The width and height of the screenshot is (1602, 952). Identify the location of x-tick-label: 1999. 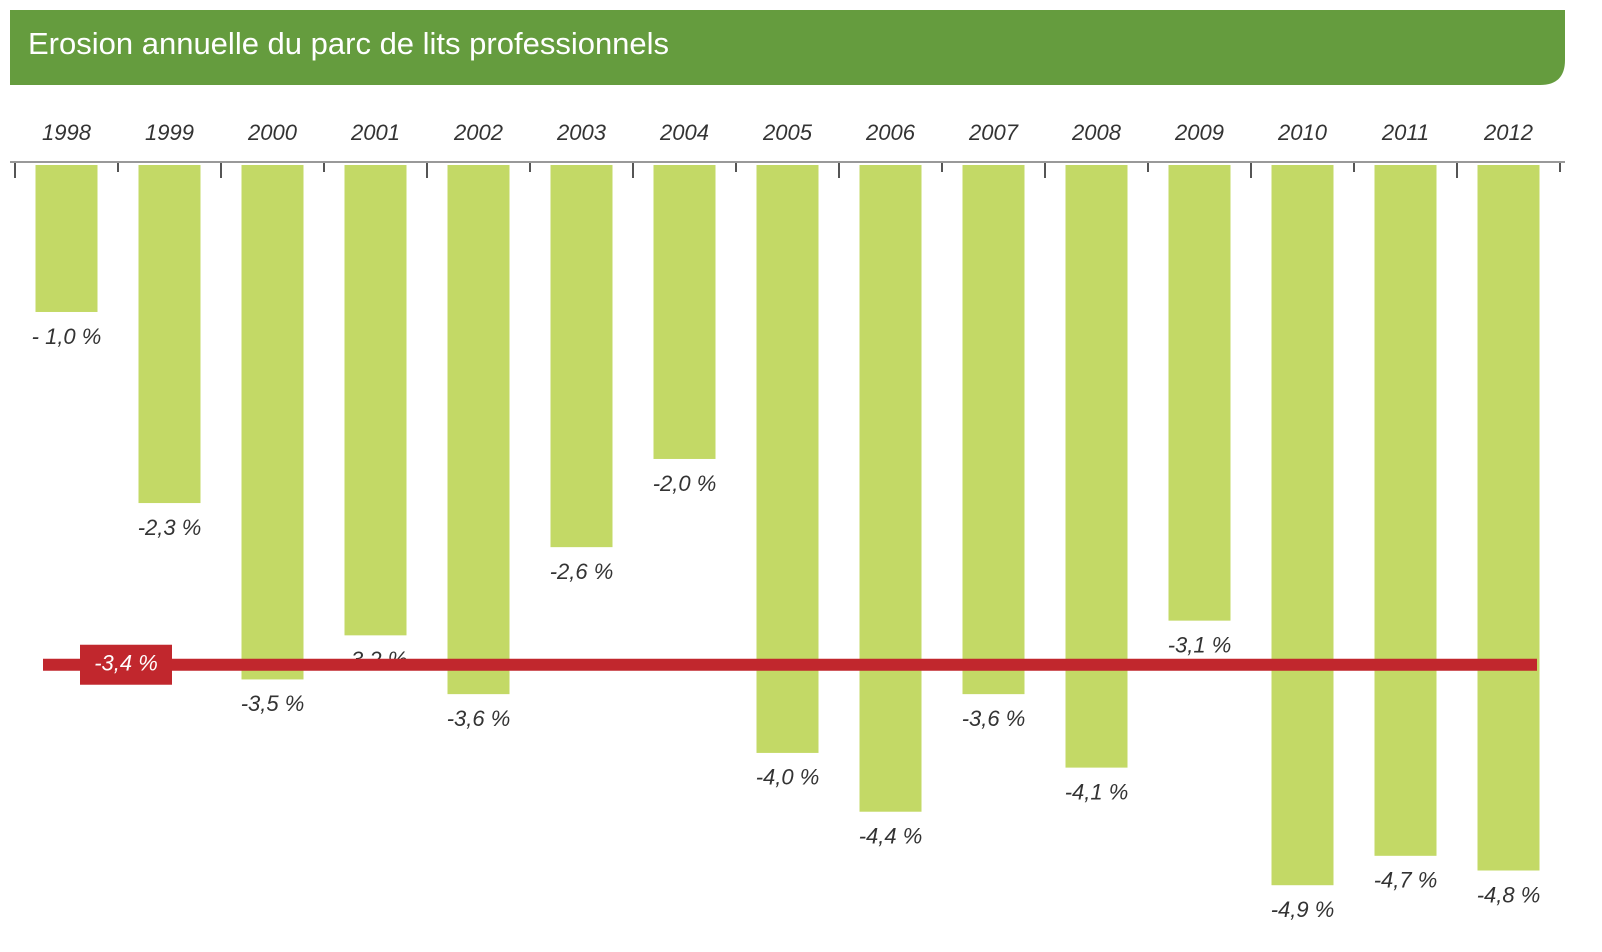
(169, 132).